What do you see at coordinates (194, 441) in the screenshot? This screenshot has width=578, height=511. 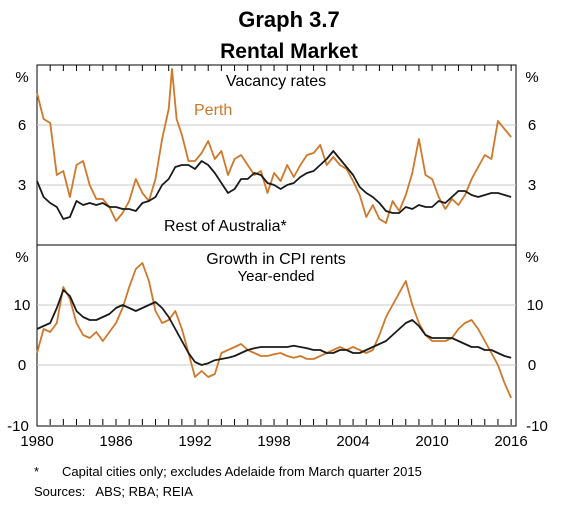 I see `xtick-label-1992: 1992` at bounding box center [194, 441].